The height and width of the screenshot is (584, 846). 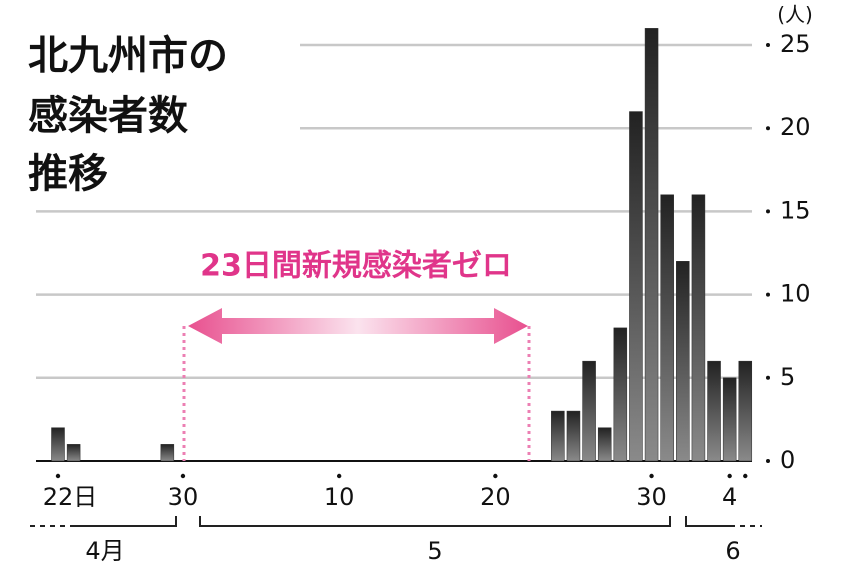 What do you see at coordinates (795, 294) in the screenshot?
I see `y-tick-label: 10` at bounding box center [795, 294].